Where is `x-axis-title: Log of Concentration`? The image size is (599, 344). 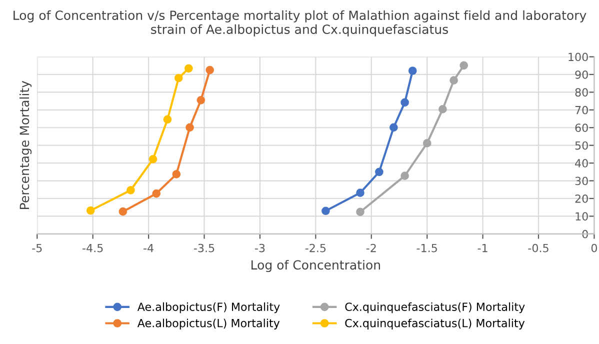 x-axis-title: Log of Concentration is located at coordinates (316, 266).